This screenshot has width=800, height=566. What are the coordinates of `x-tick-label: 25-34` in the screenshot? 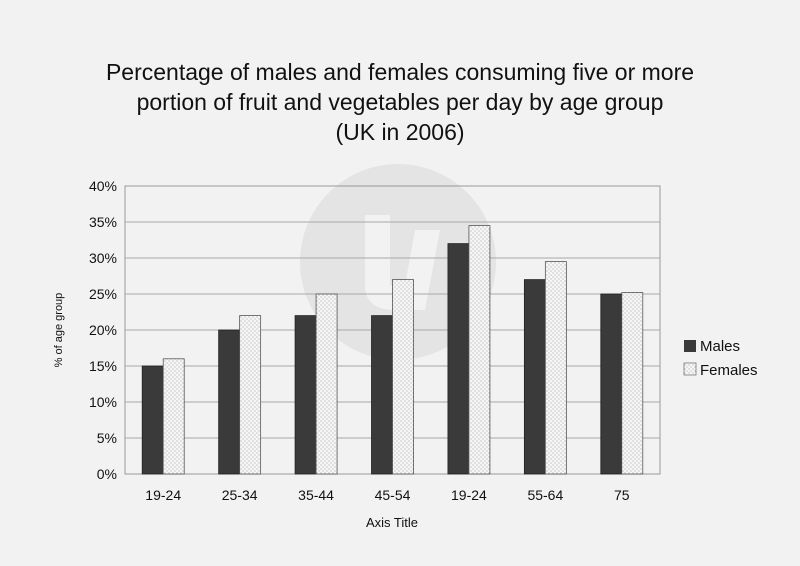 It's located at (240, 495).